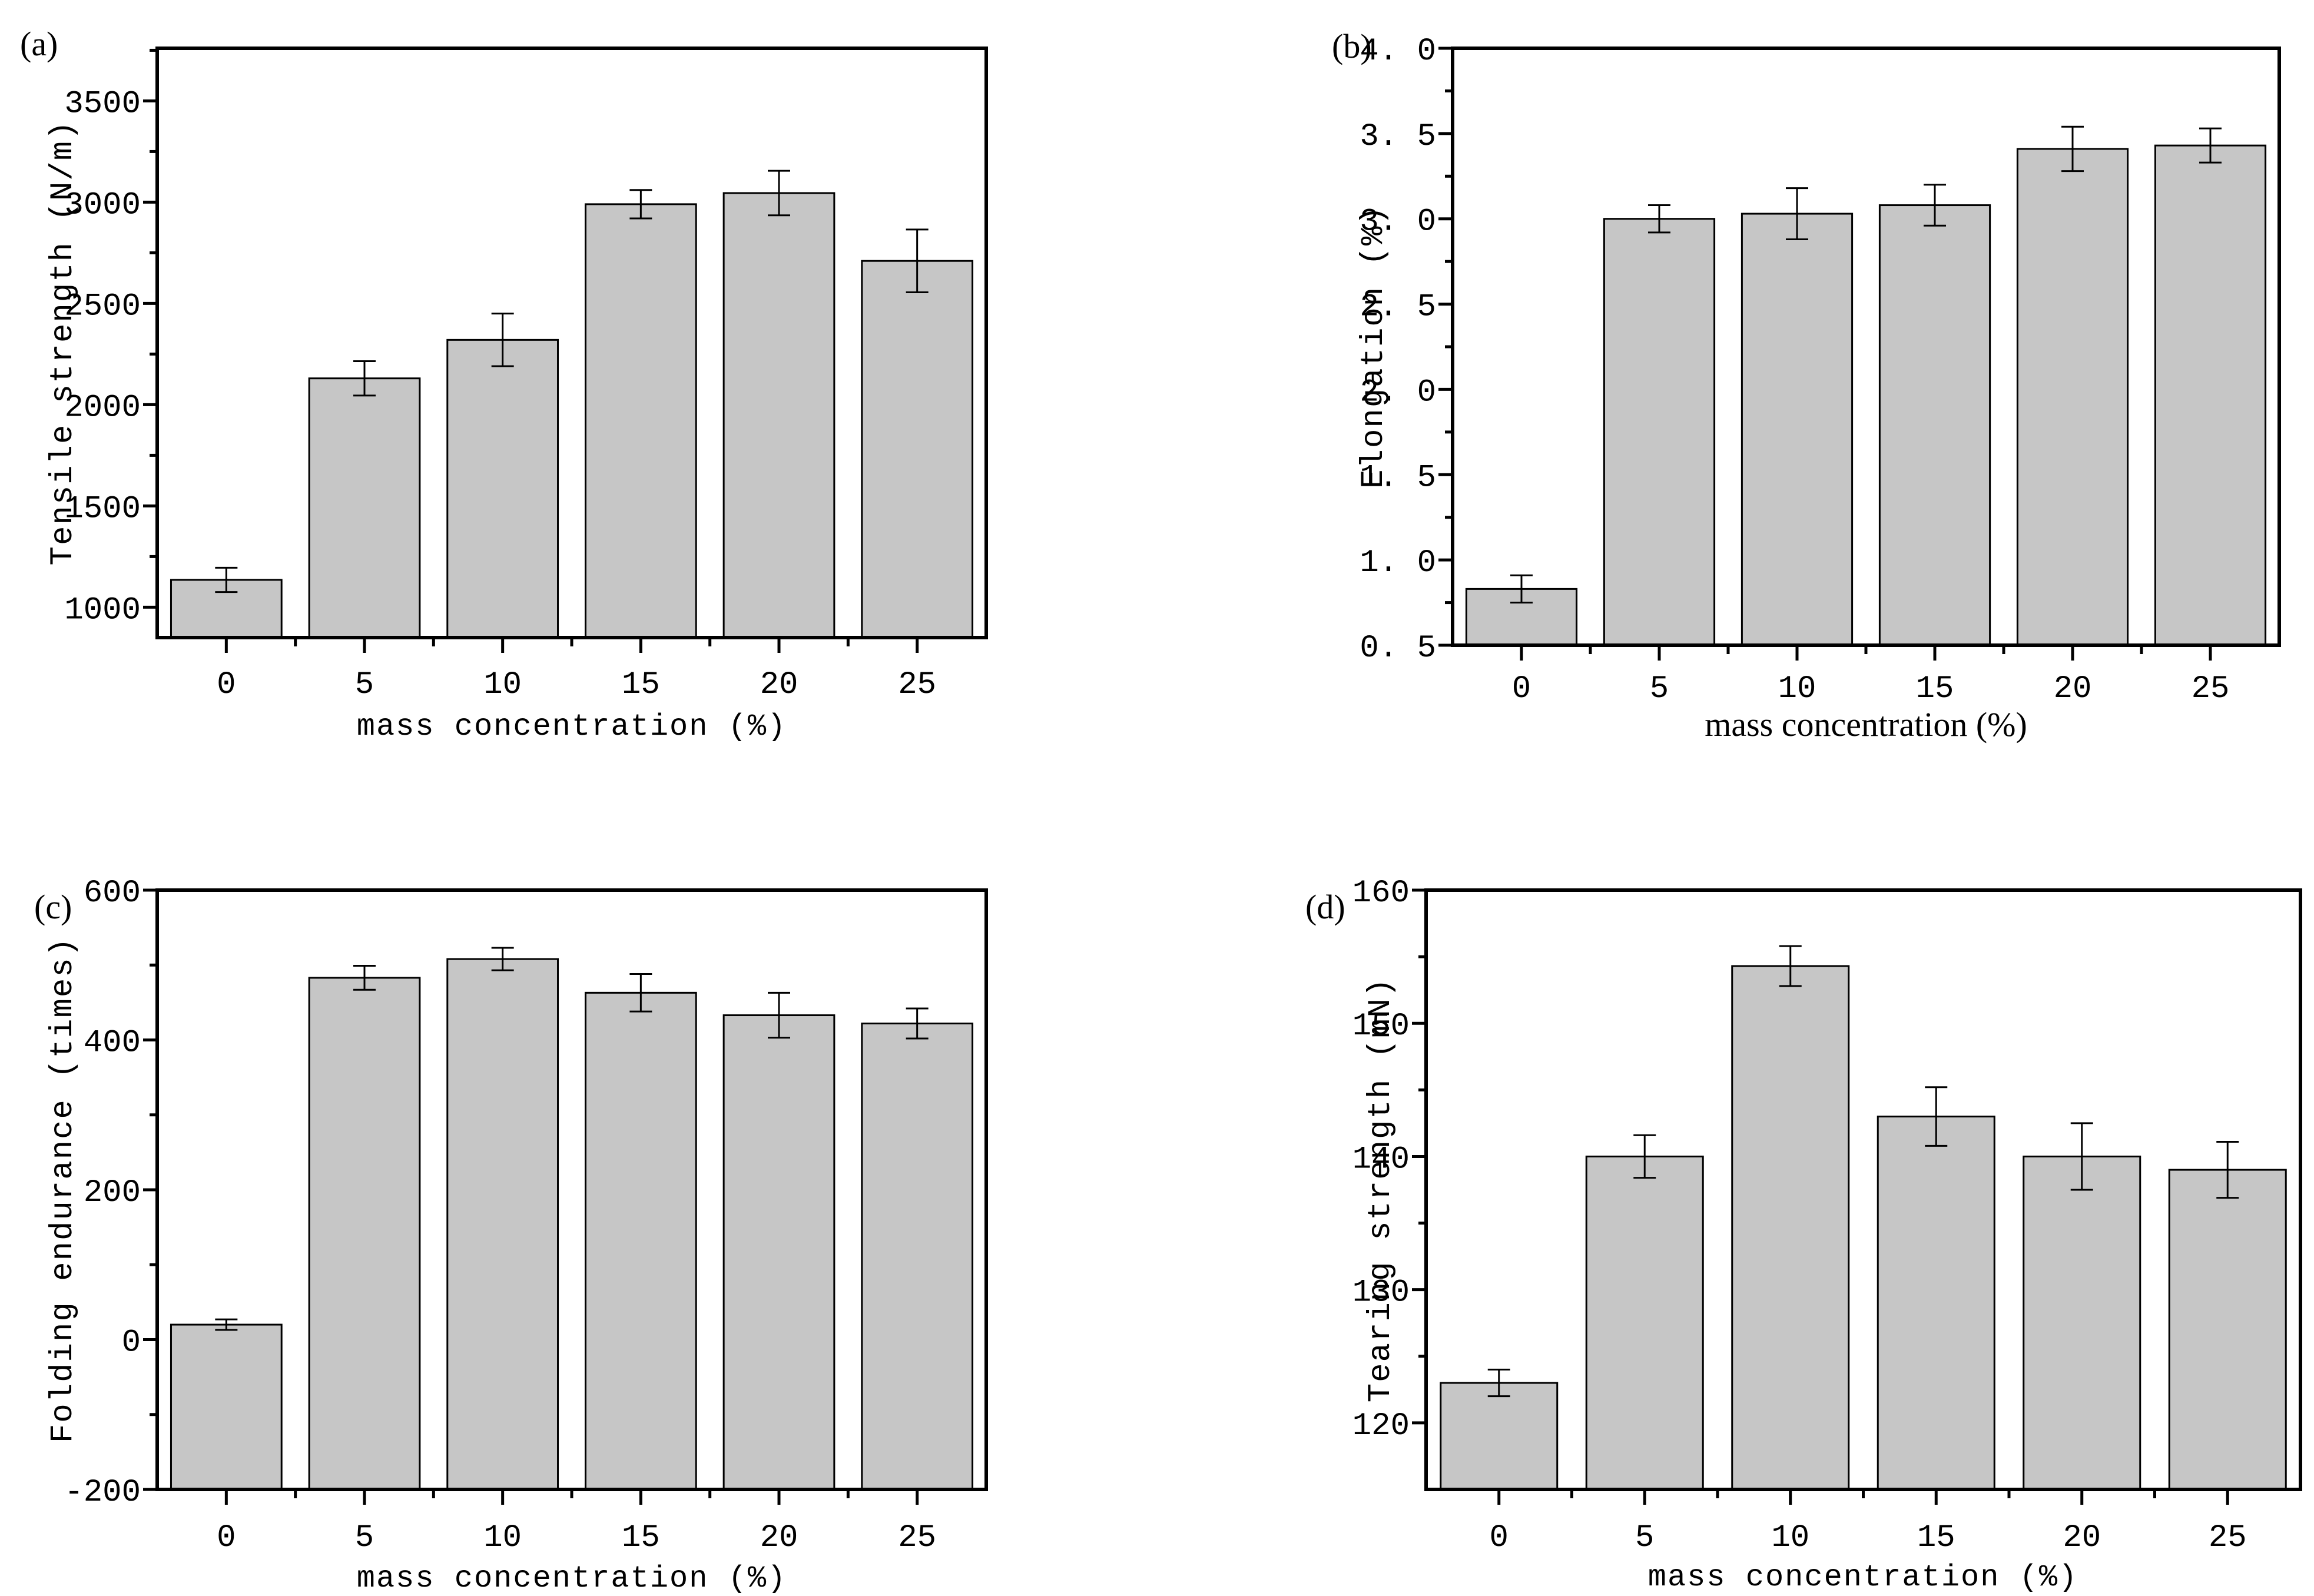  Describe the element at coordinates (1381, 1190) in the screenshot. I see `panel-d-y-axis-title: Tearing strength (mN)` at that location.